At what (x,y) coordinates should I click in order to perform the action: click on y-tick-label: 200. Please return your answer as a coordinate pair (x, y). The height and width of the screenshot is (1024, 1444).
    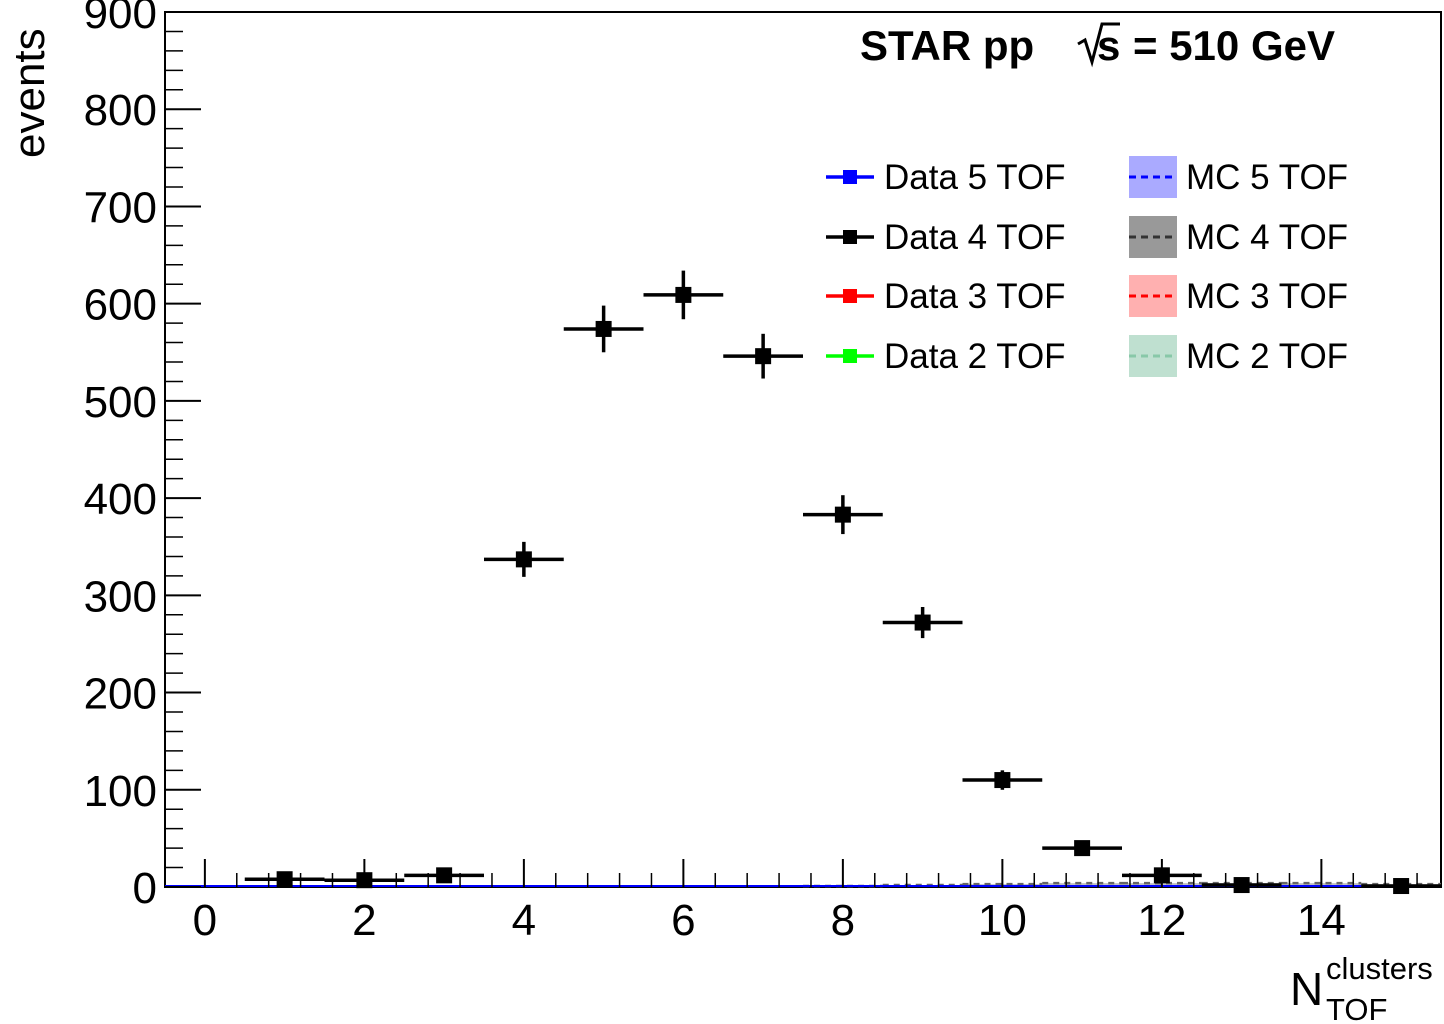
    Looking at the image, I should click on (120, 694).